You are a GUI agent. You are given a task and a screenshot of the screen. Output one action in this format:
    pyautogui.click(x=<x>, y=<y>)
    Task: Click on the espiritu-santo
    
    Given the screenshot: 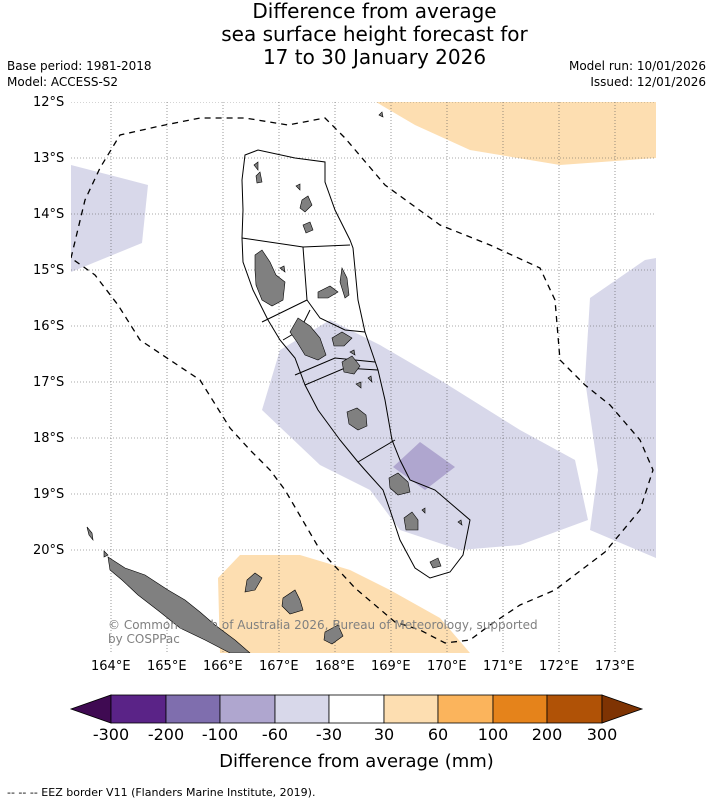 What is the action you would take?
    pyautogui.click(x=270, y=278)
    